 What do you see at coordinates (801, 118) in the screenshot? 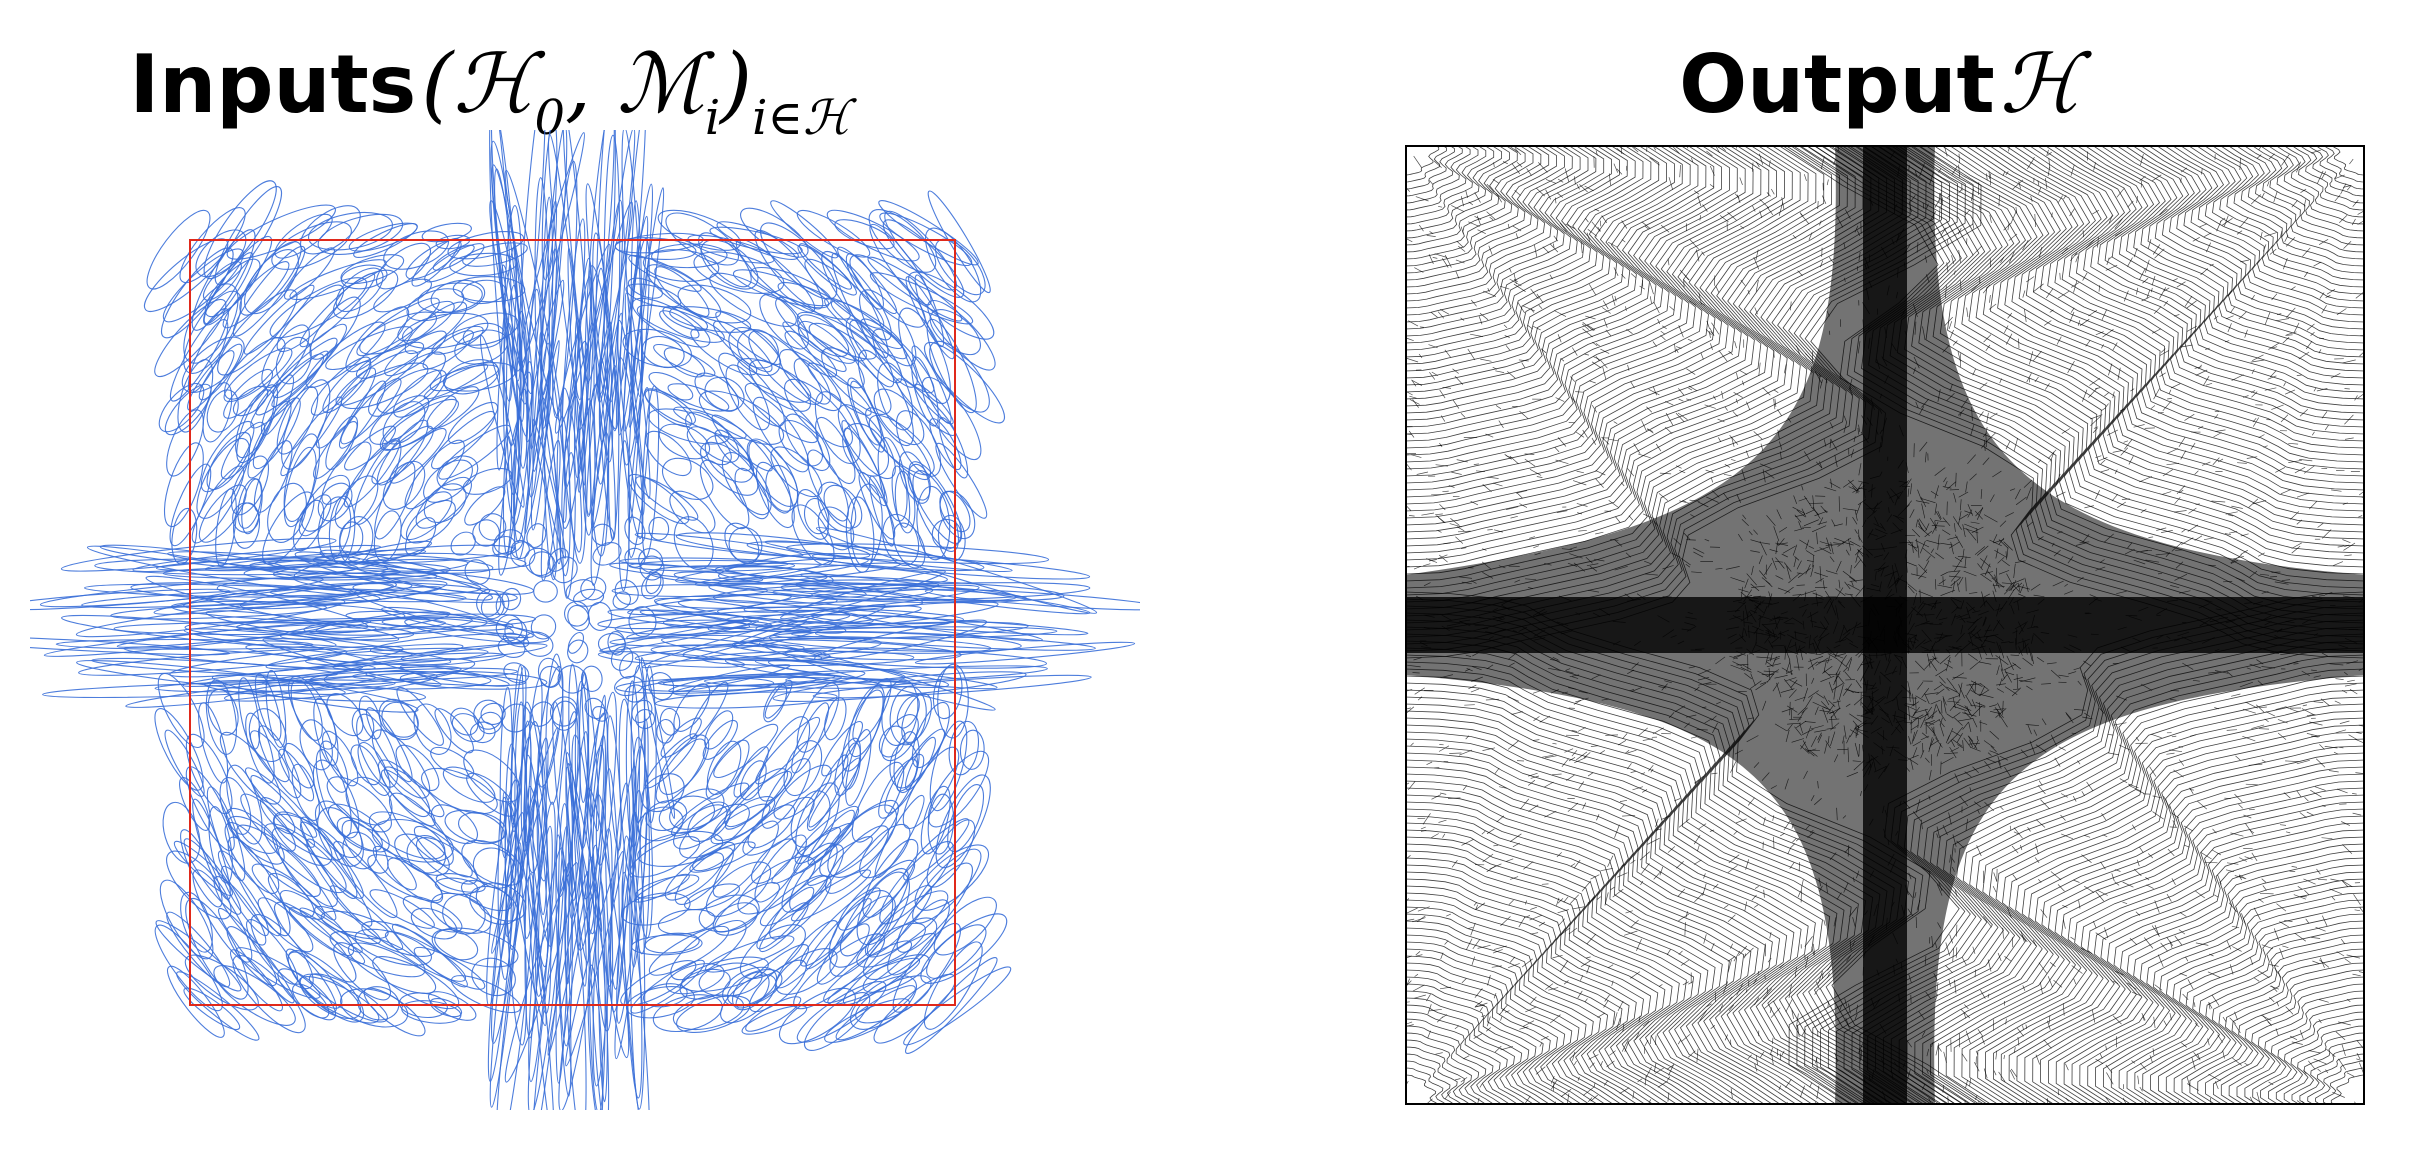
I see `title-index-set: i∈ℋ` at bounding box center [801, 118].